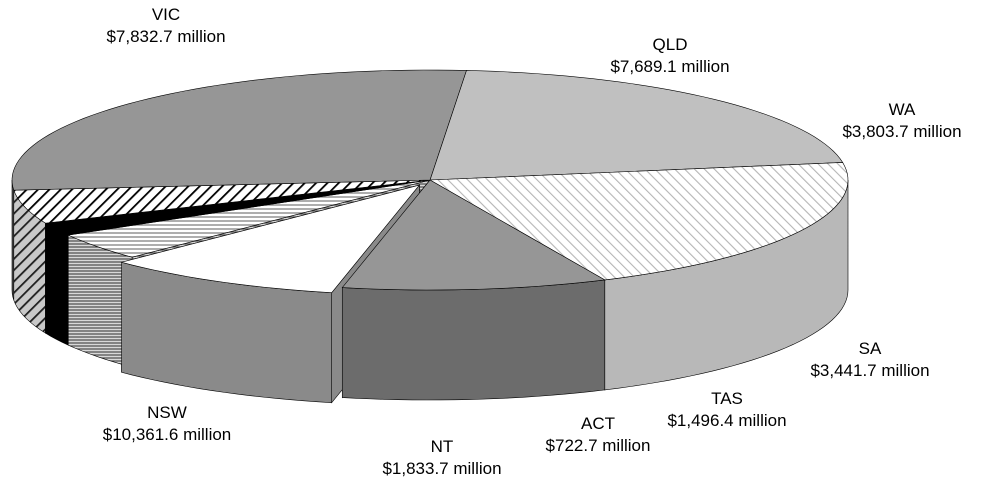 The width and height of the screenshot is (992, 488). What do you see at coordinates (638, 221) in the screenshot?
I see `slice-qld` at bounding box center [638, 221].